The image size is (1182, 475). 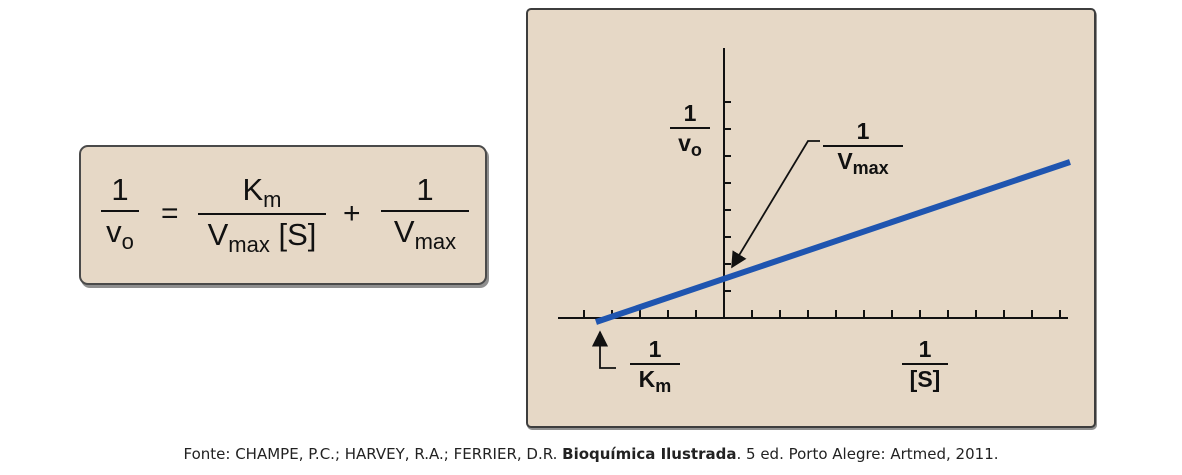 I want to click on y-axis-label: 1 vo, so click(x=690, y=129).